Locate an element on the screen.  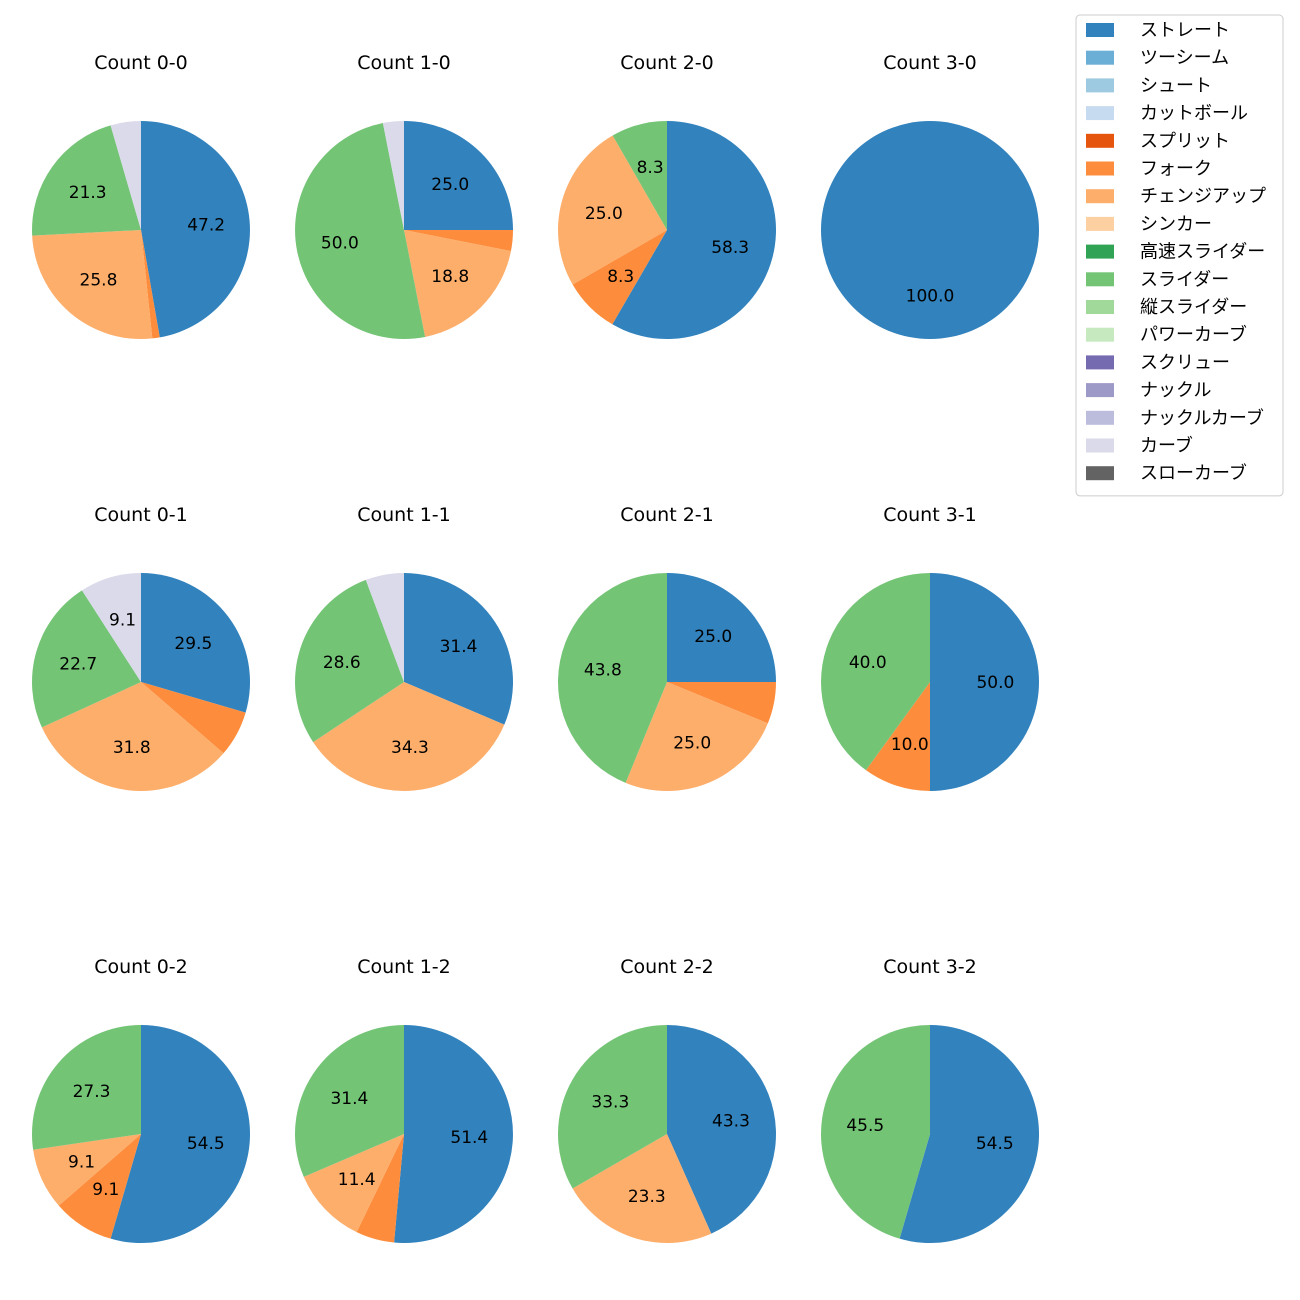
slice-label: 8.3 is located at coordinates (650, 168).